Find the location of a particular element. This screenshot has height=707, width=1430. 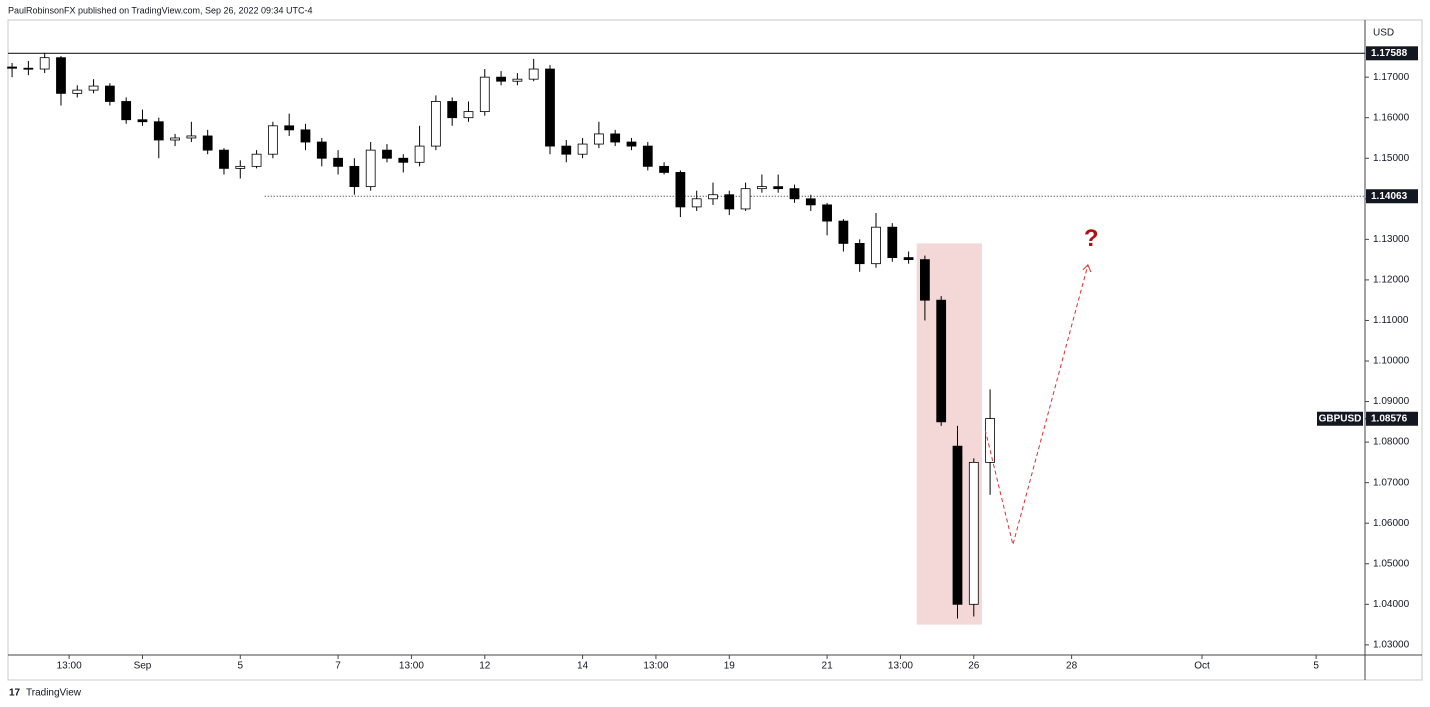

x-tick-label: 12 is located at coordinates (485, 666).